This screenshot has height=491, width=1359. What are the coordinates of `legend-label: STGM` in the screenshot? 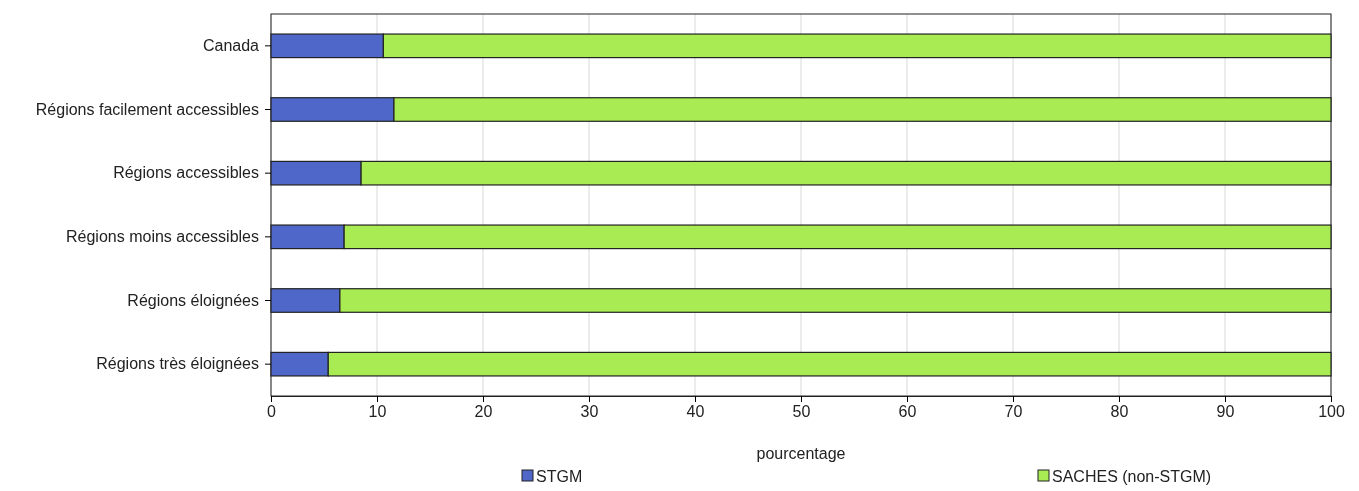 It's located at (559, 476).